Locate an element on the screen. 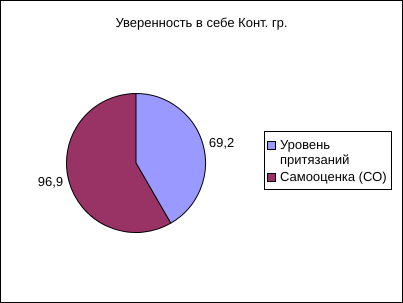  data-label: 96,9 is located at coordinates (51, 182).